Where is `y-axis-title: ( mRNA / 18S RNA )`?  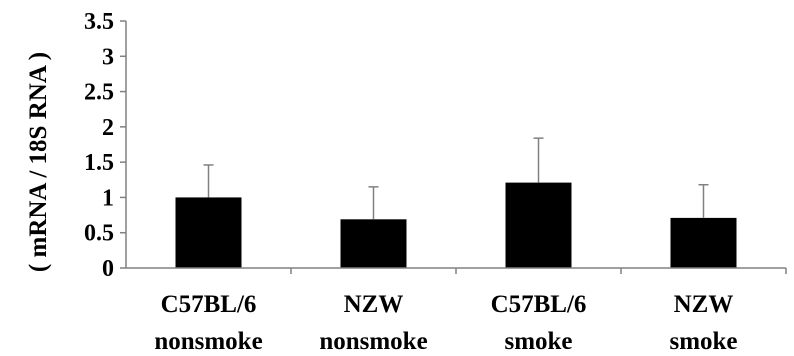
y-axis-title: ( mRNA / 18S RNA ) is located at coordinates (38, 162).